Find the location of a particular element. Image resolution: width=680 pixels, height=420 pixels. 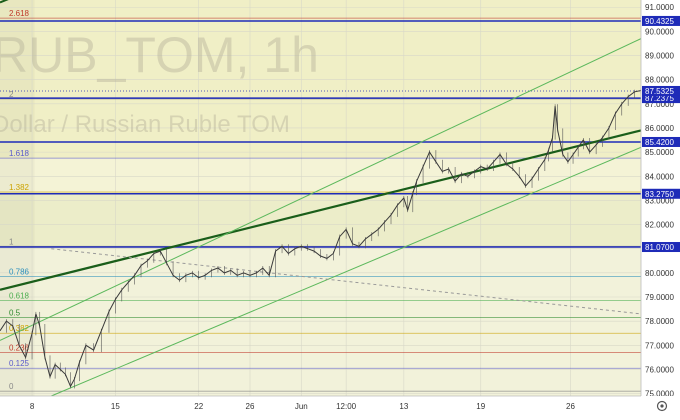

fib-label: 0.5 is located at coordinates (15, 313).